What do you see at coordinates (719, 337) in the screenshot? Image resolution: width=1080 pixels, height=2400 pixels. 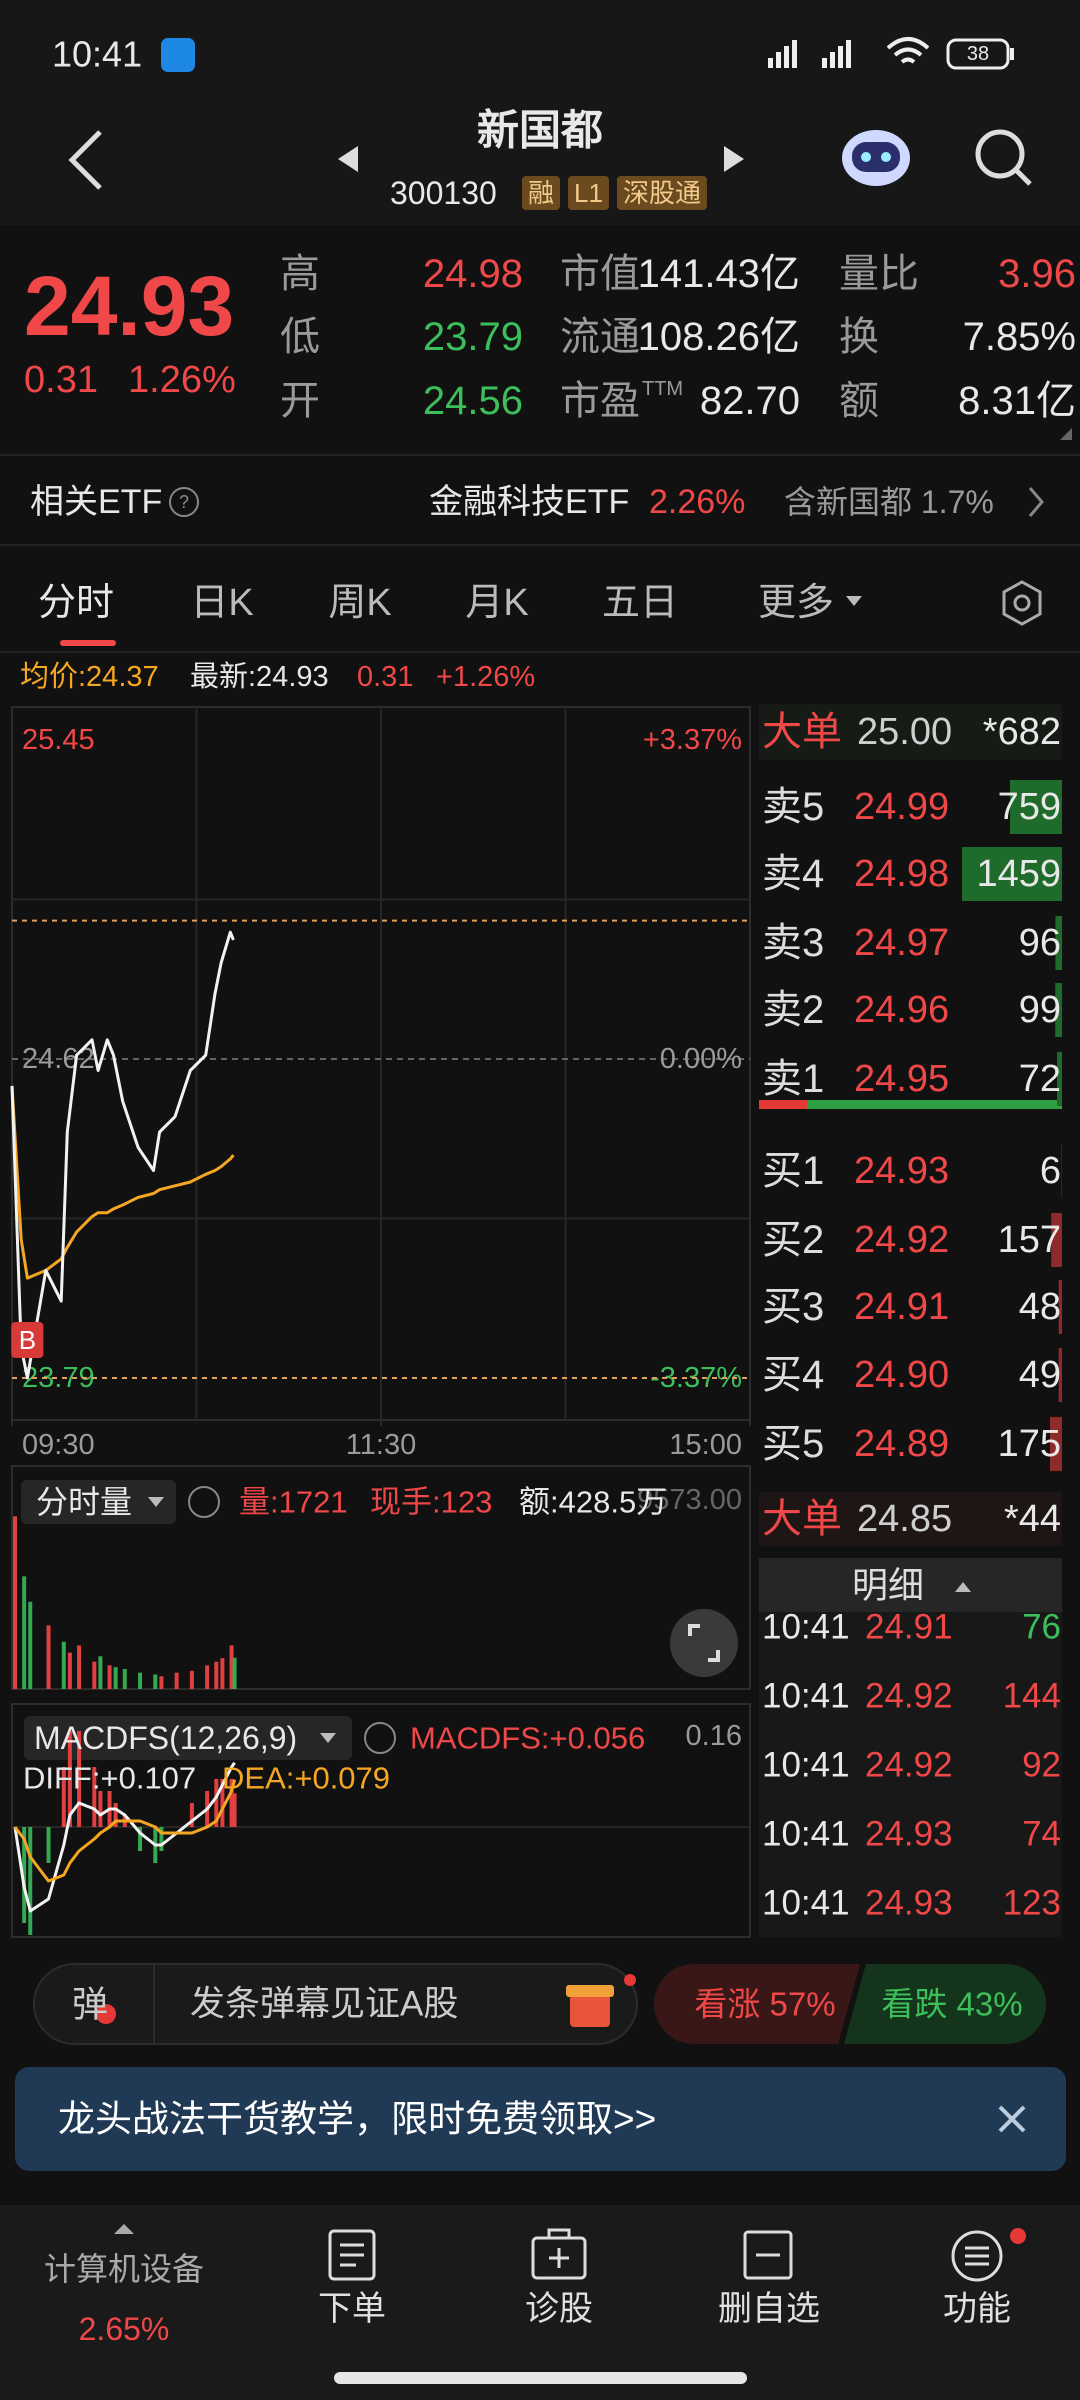 I see `metric-value: 108.26亿` at bounding box center [719, 337].